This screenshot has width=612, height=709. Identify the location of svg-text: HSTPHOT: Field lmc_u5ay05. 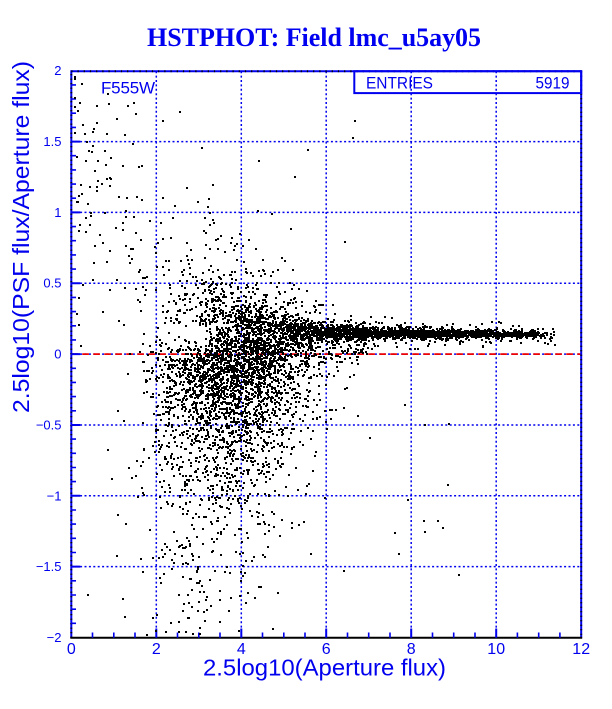
(314, 37).